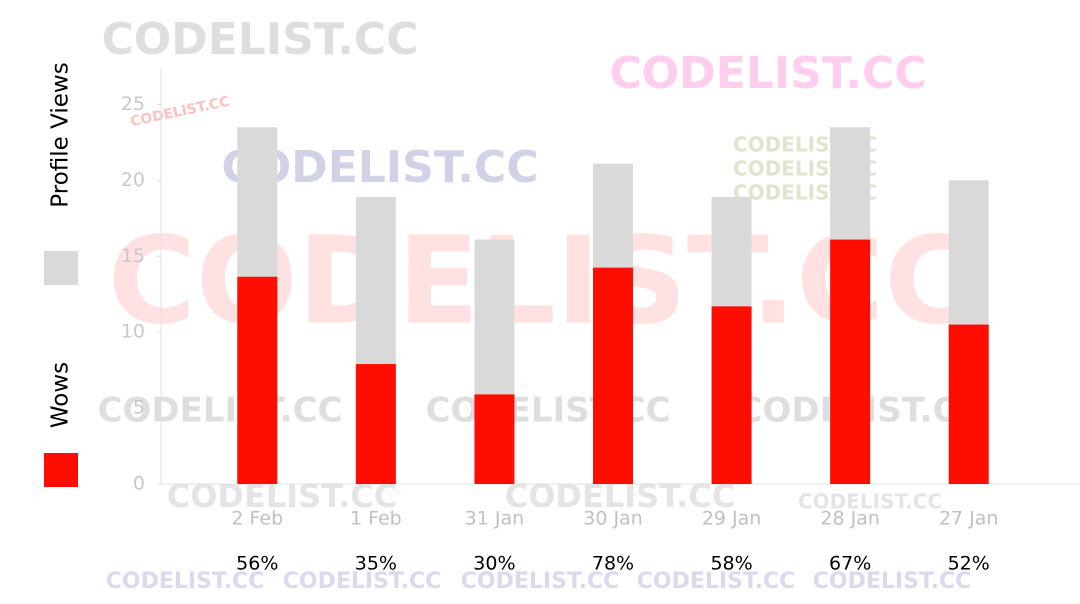  I want to click on percentage-label: 30%, so click(494, 564).